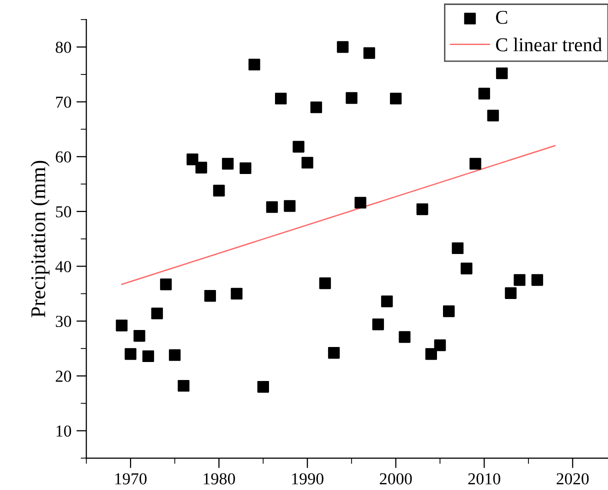 This screenshot has height=490, width=608. What do you see at coordinates (64, 102) in the screenshot?
I see `y-tick-label: 70` at bounding box center [64, 102].